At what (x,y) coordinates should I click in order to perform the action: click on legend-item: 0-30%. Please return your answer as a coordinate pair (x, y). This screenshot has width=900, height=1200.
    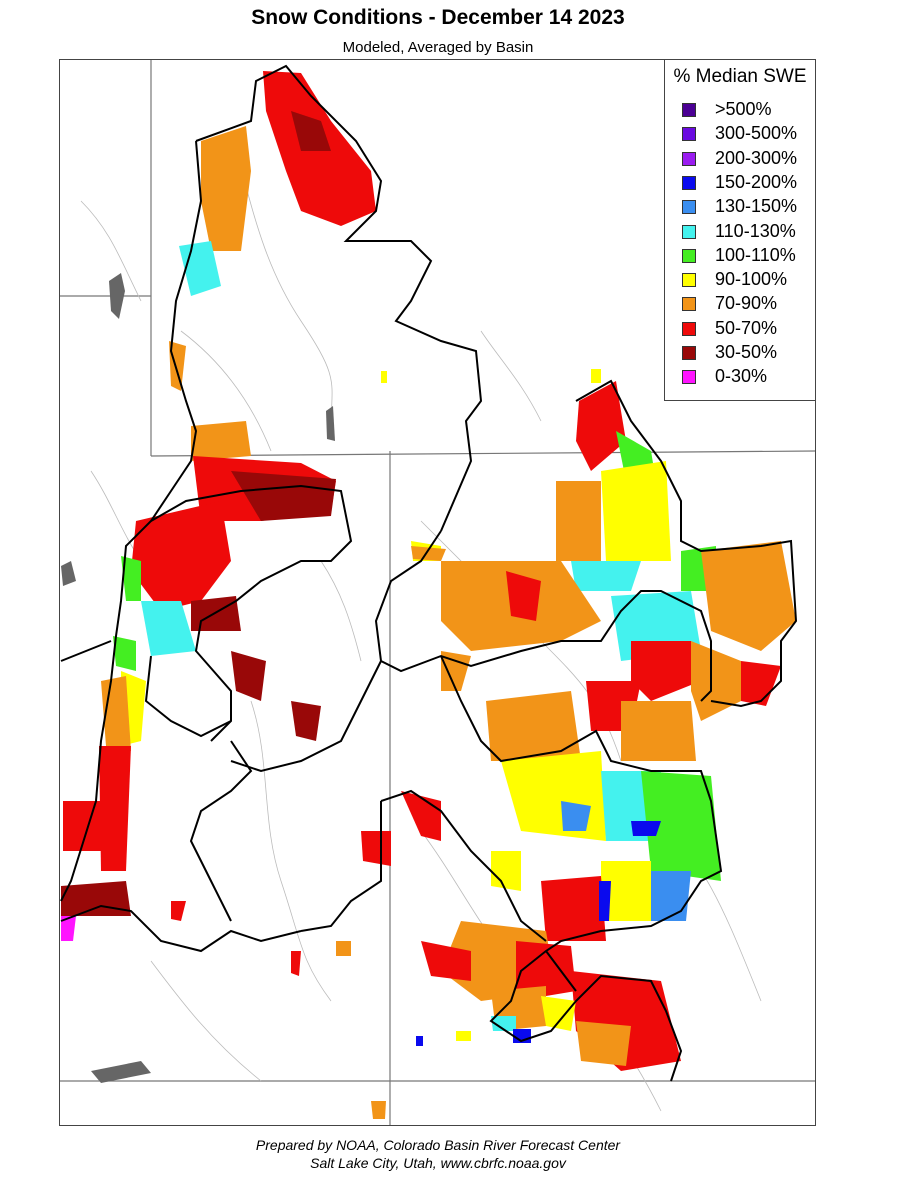
    Looking at the image, I should click on (747, 377).